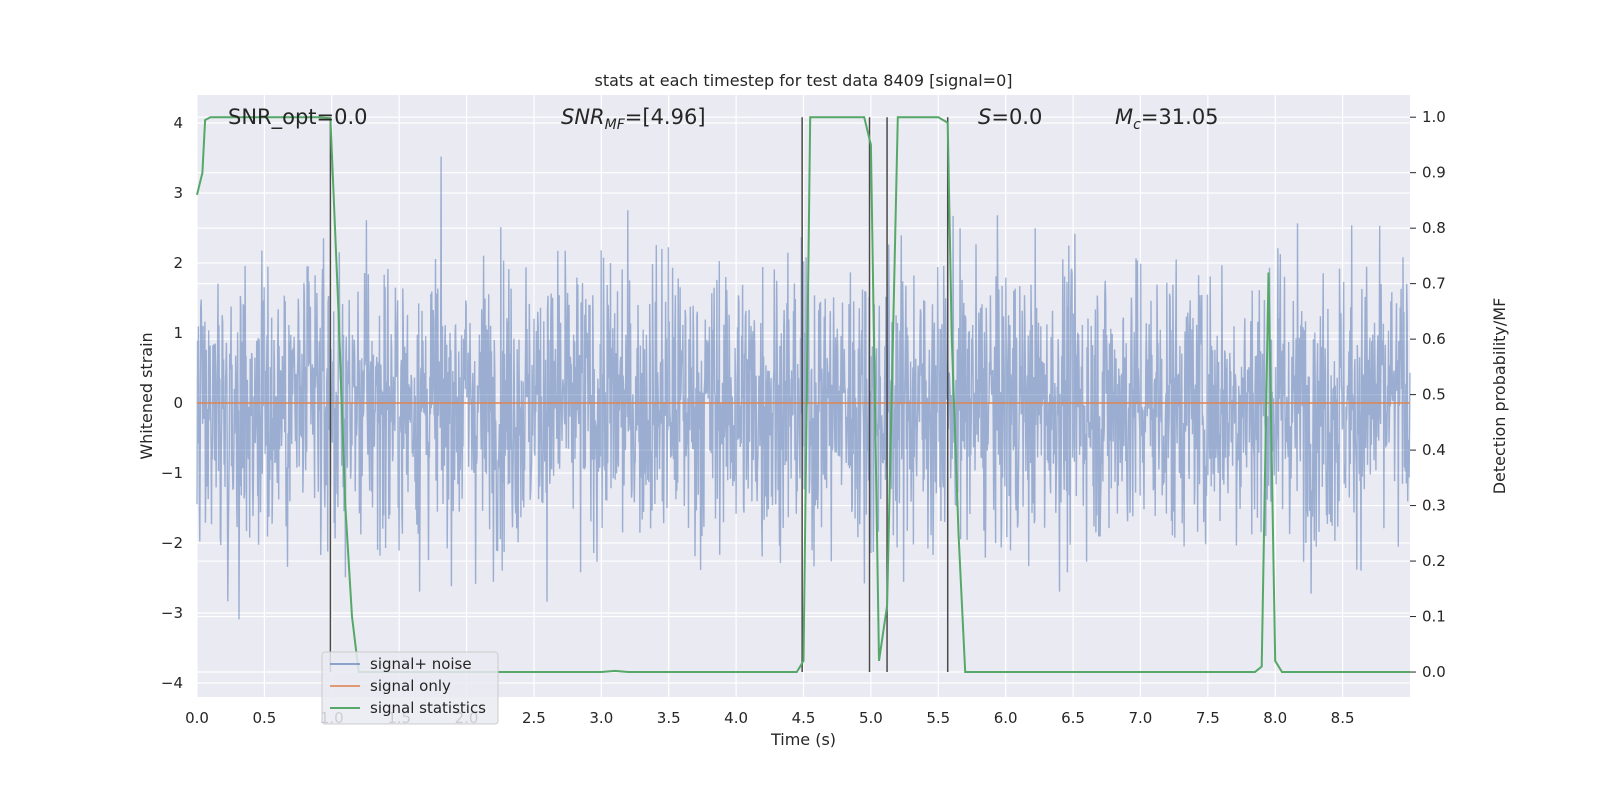 The width and height of the screenshot is (1600, 800). What do you see at coordinates (172, 683) in the screenshot?
I see `y-tick-label-left: −4` at bounding box center [172, 683].